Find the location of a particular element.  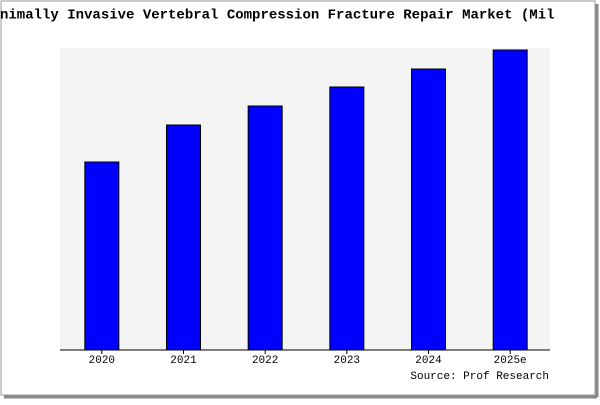

source-note: Source: Prof Research is located at coordinates (479, 377).